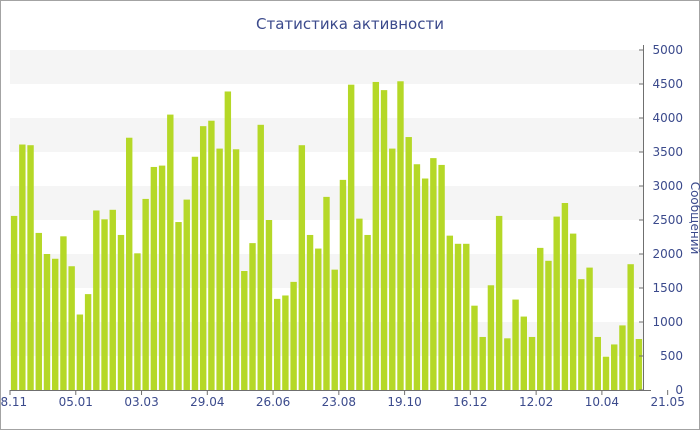  I want to click on x-tick-label: 10.04, so click(602, 402).